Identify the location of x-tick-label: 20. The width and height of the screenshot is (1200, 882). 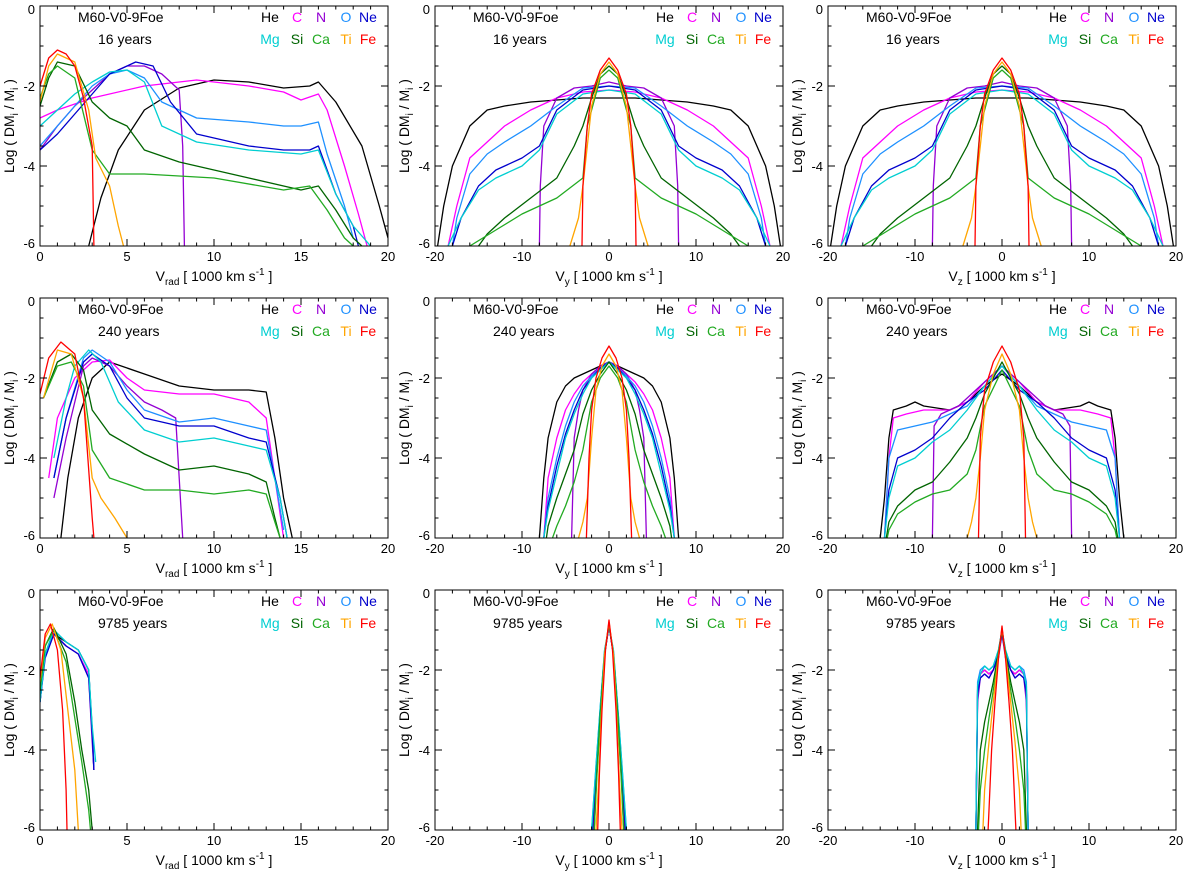
(783, 840).